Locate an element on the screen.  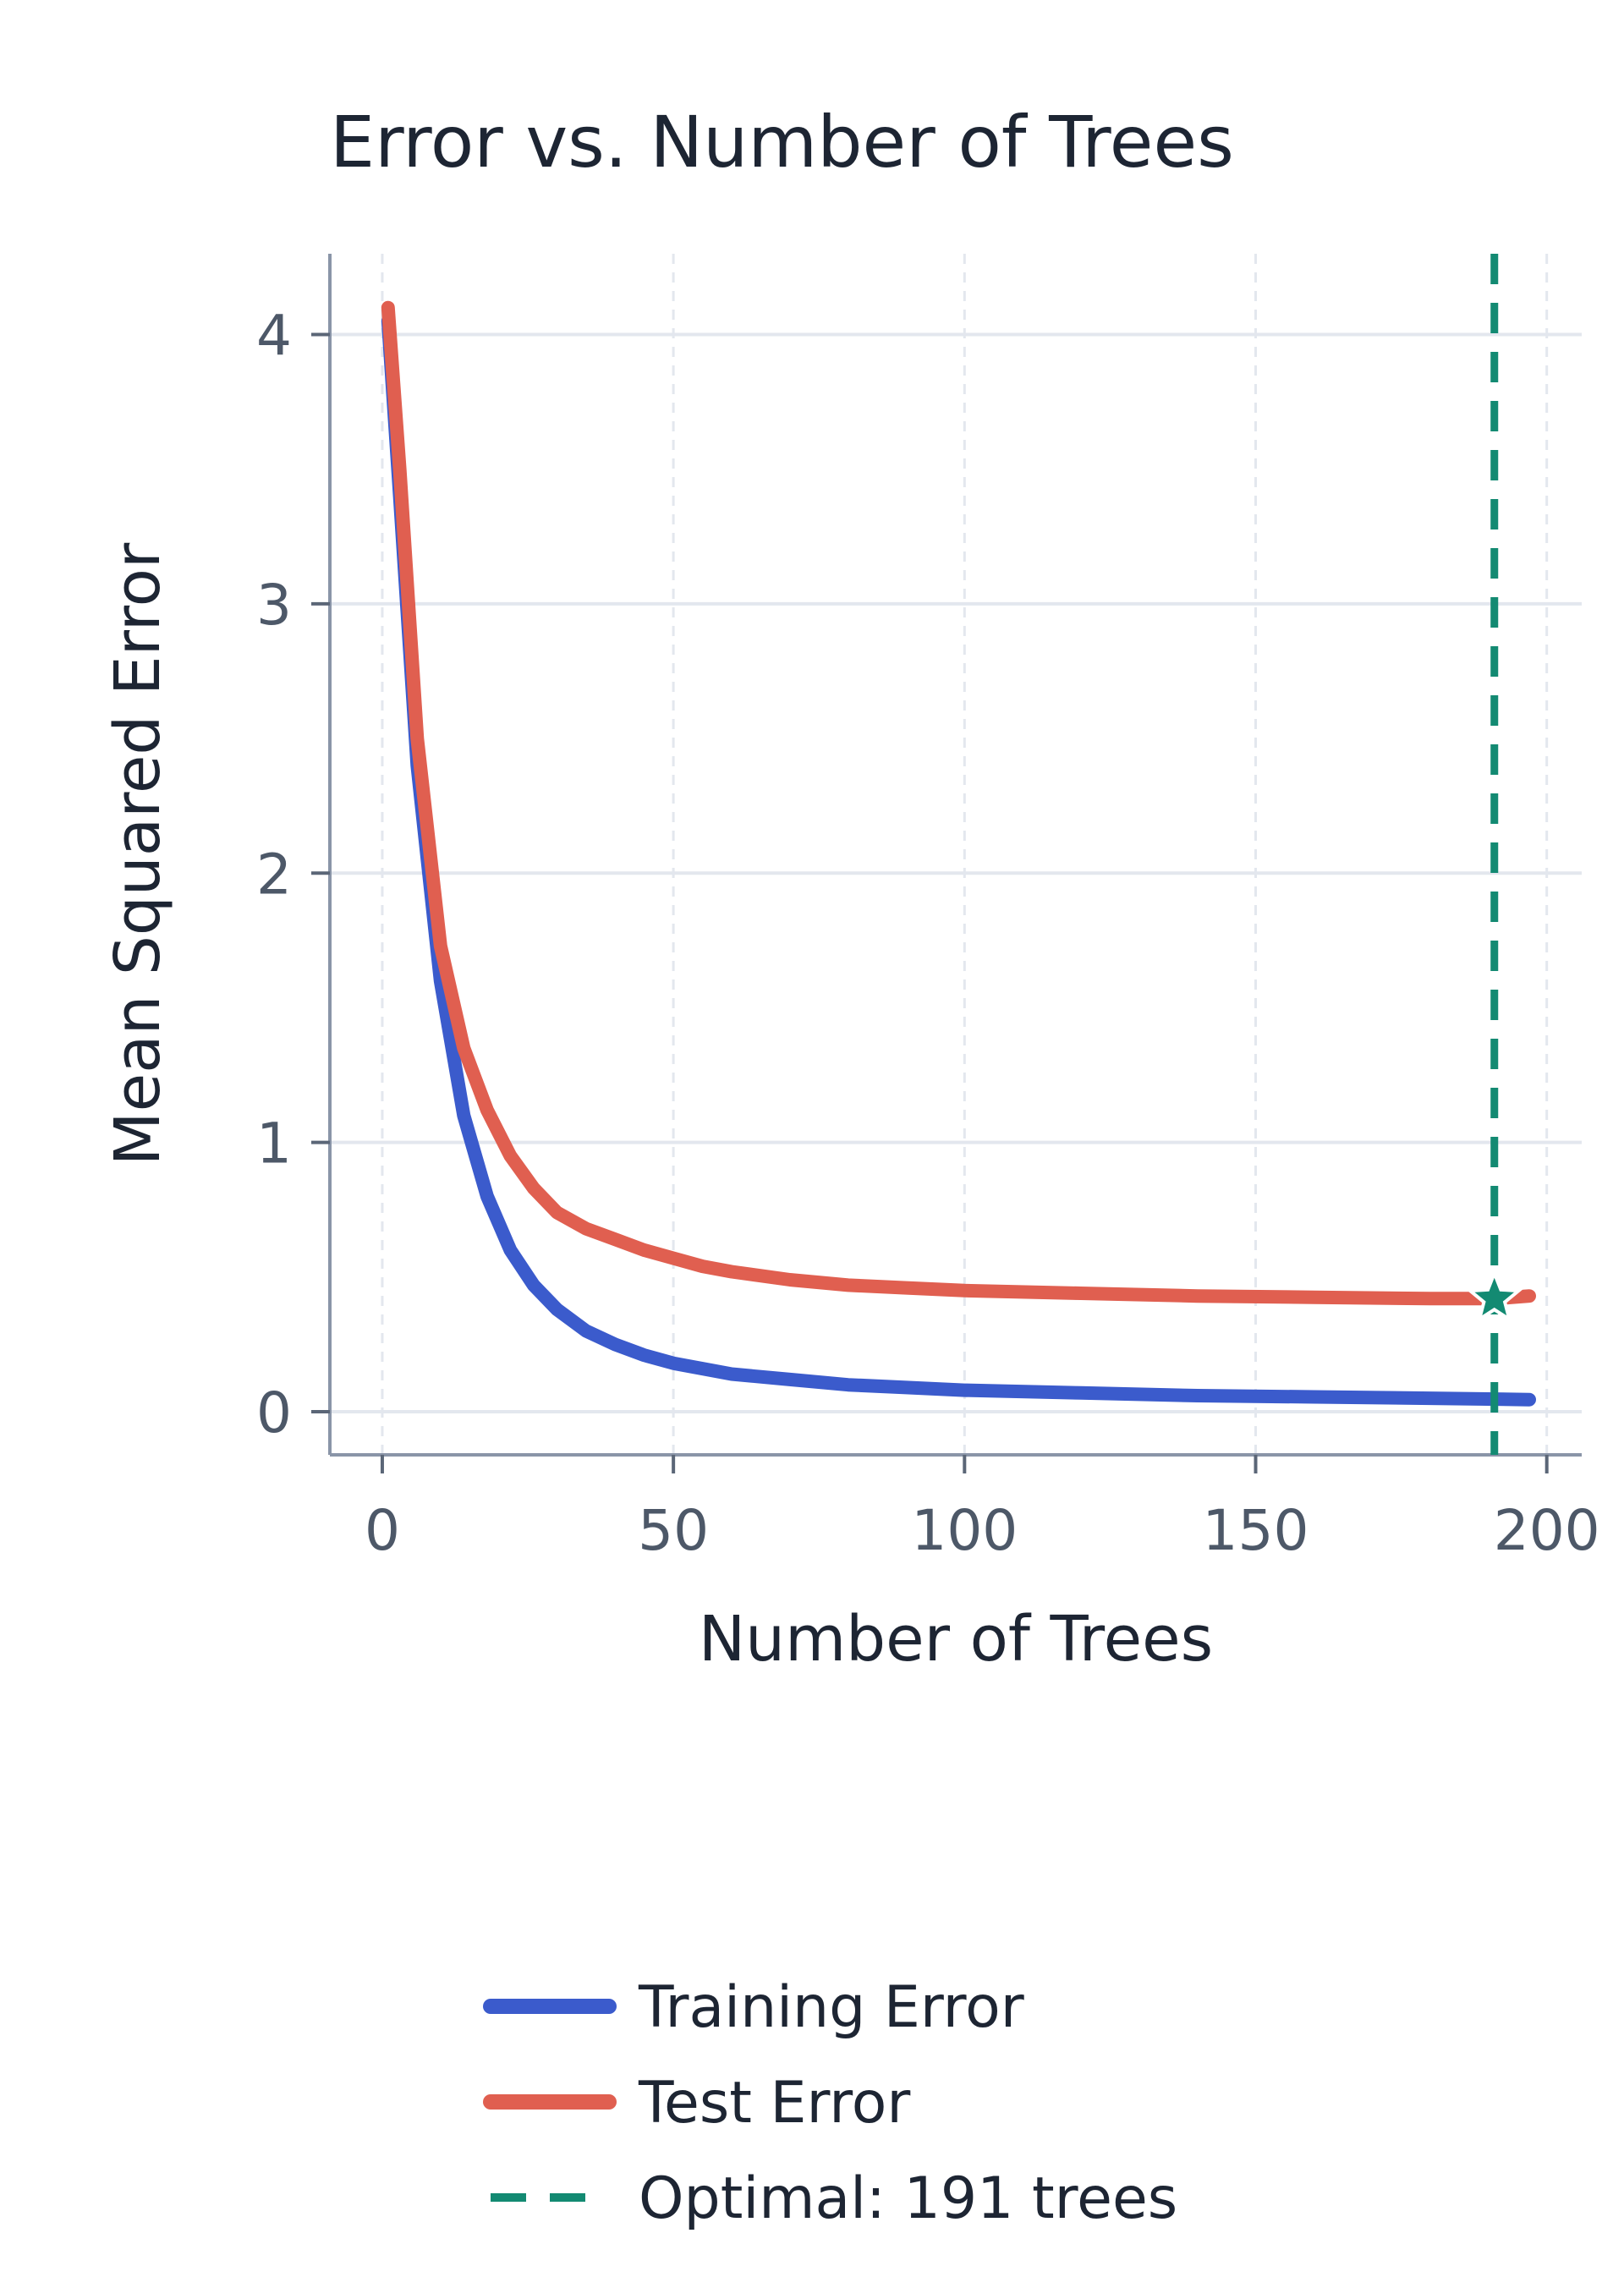
y-axis-label: Mean Squared Error is located at coordinates (138, 854).